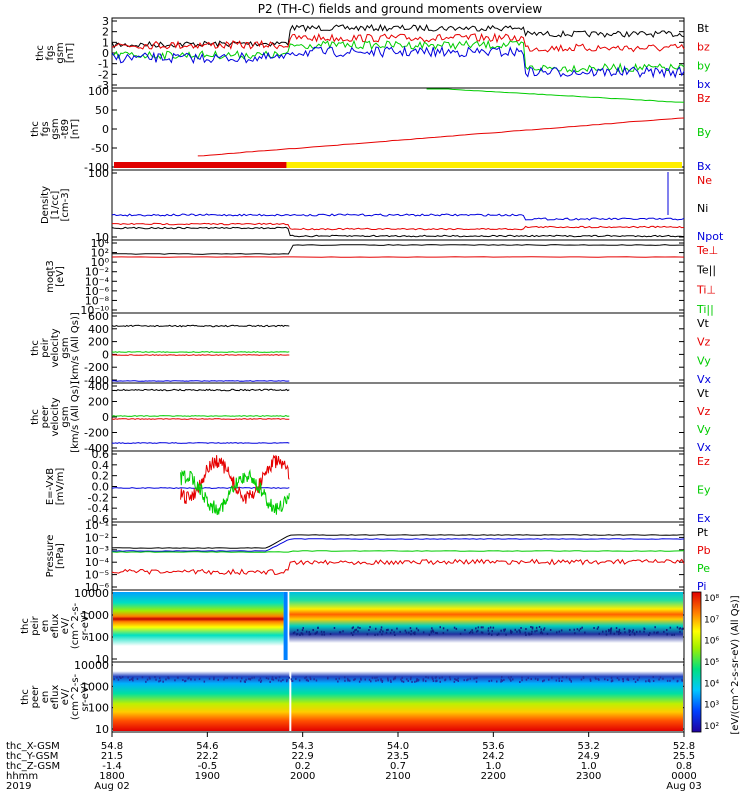 Image resolution: width=750 pixels, height=800 pixels. What do you see at coordinates (96, 367) in the screenshot?
I see `peir_vel-ytick-label: -200` at bounding box center [96, 367].